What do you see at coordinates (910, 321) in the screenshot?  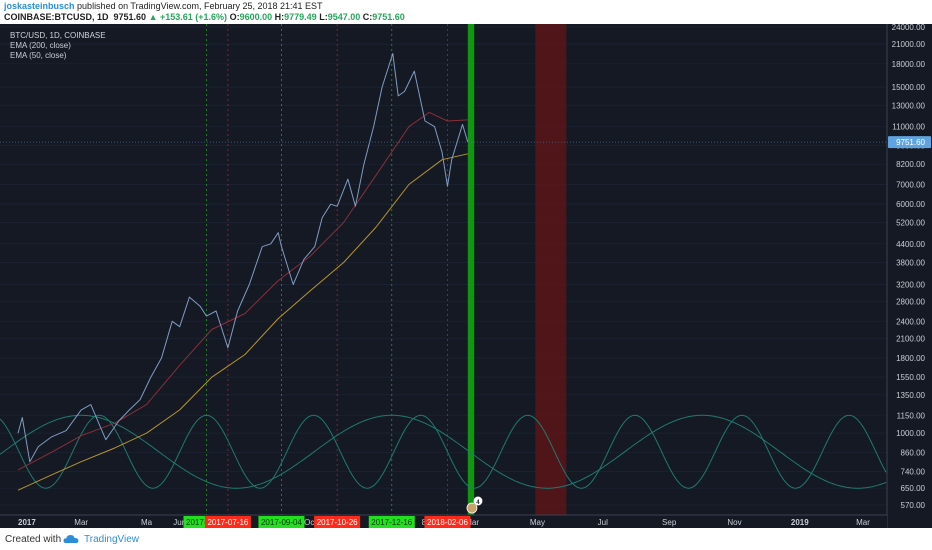 I see `price-axis-tick: 2400.00` at bounding box center [910, 321].